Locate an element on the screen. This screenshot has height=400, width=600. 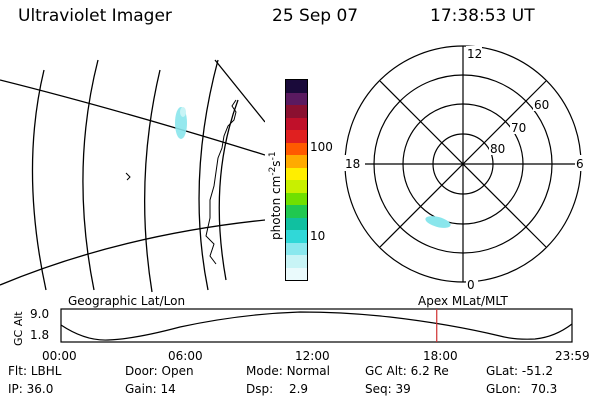
colorbar-tick-10: 10 is located at coordinates (318, 236).